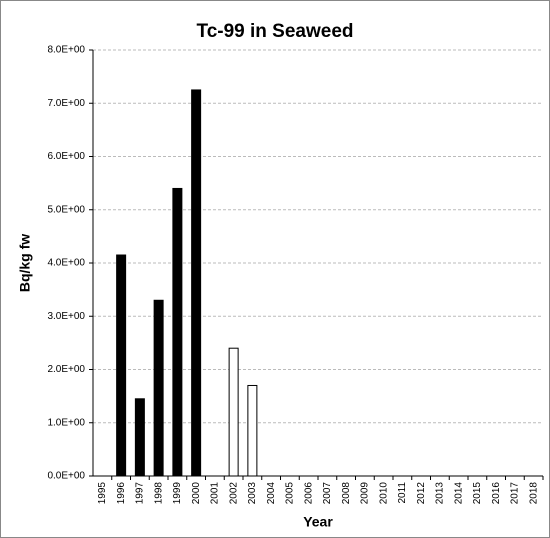 This screenshot has height=538, width=550. What do you see at coordinates (196, 493) in the screenshot?
I see `x-tick-label: 2000` at bounding box center [196, 493].